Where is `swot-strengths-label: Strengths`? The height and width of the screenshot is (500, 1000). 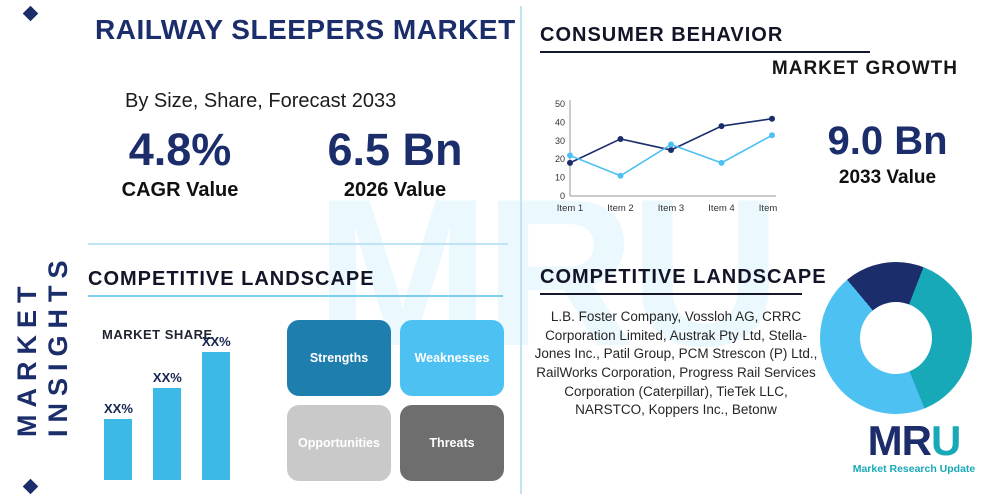 swot-strengths-label: Strengths is located at coordinates (339, 358).